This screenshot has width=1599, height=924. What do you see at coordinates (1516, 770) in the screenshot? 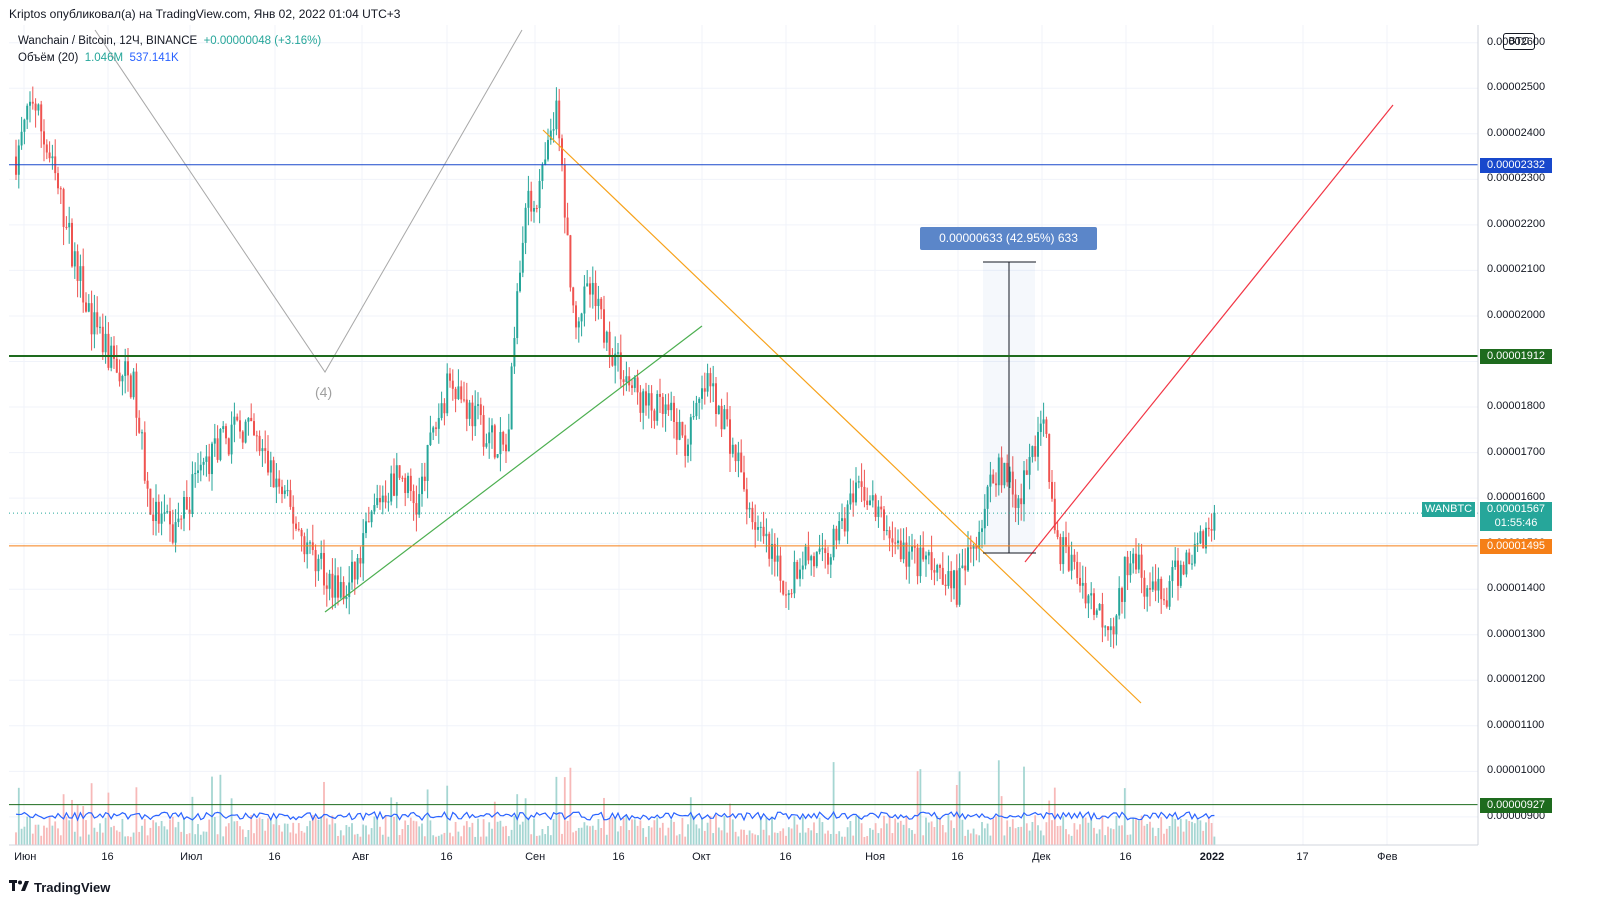
I see `price-tick-label: 0.00001000` at bounding box center [1516, 770].